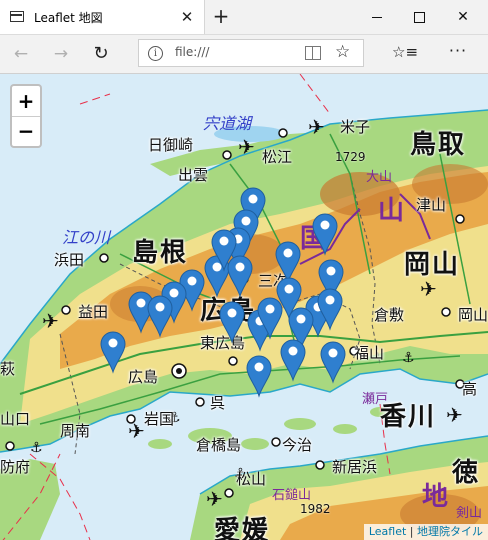  Describe the element at coordinates (387, 531) in the screenshot. I see `leaflet-link: Leaflet` at that location.